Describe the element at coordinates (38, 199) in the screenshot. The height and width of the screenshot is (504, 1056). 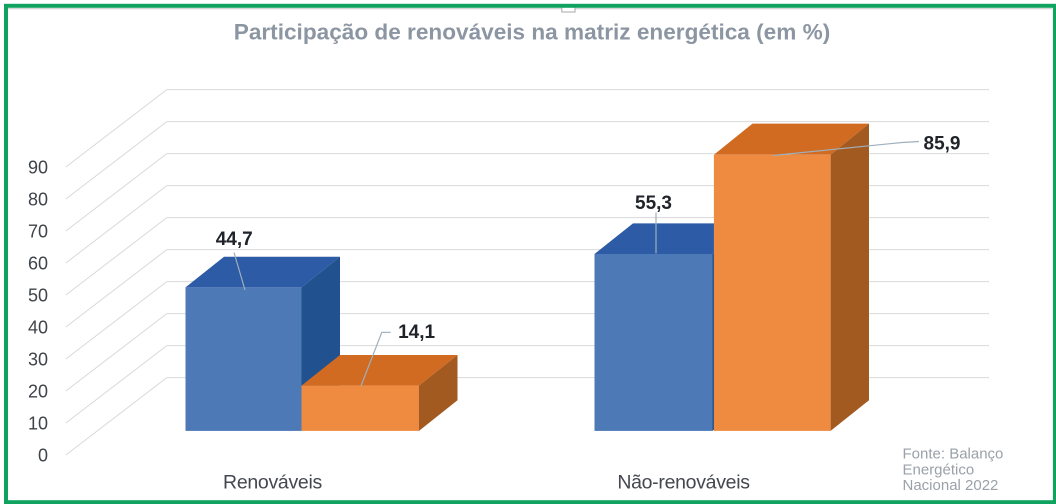
I see `svg-text: 80` at that location.